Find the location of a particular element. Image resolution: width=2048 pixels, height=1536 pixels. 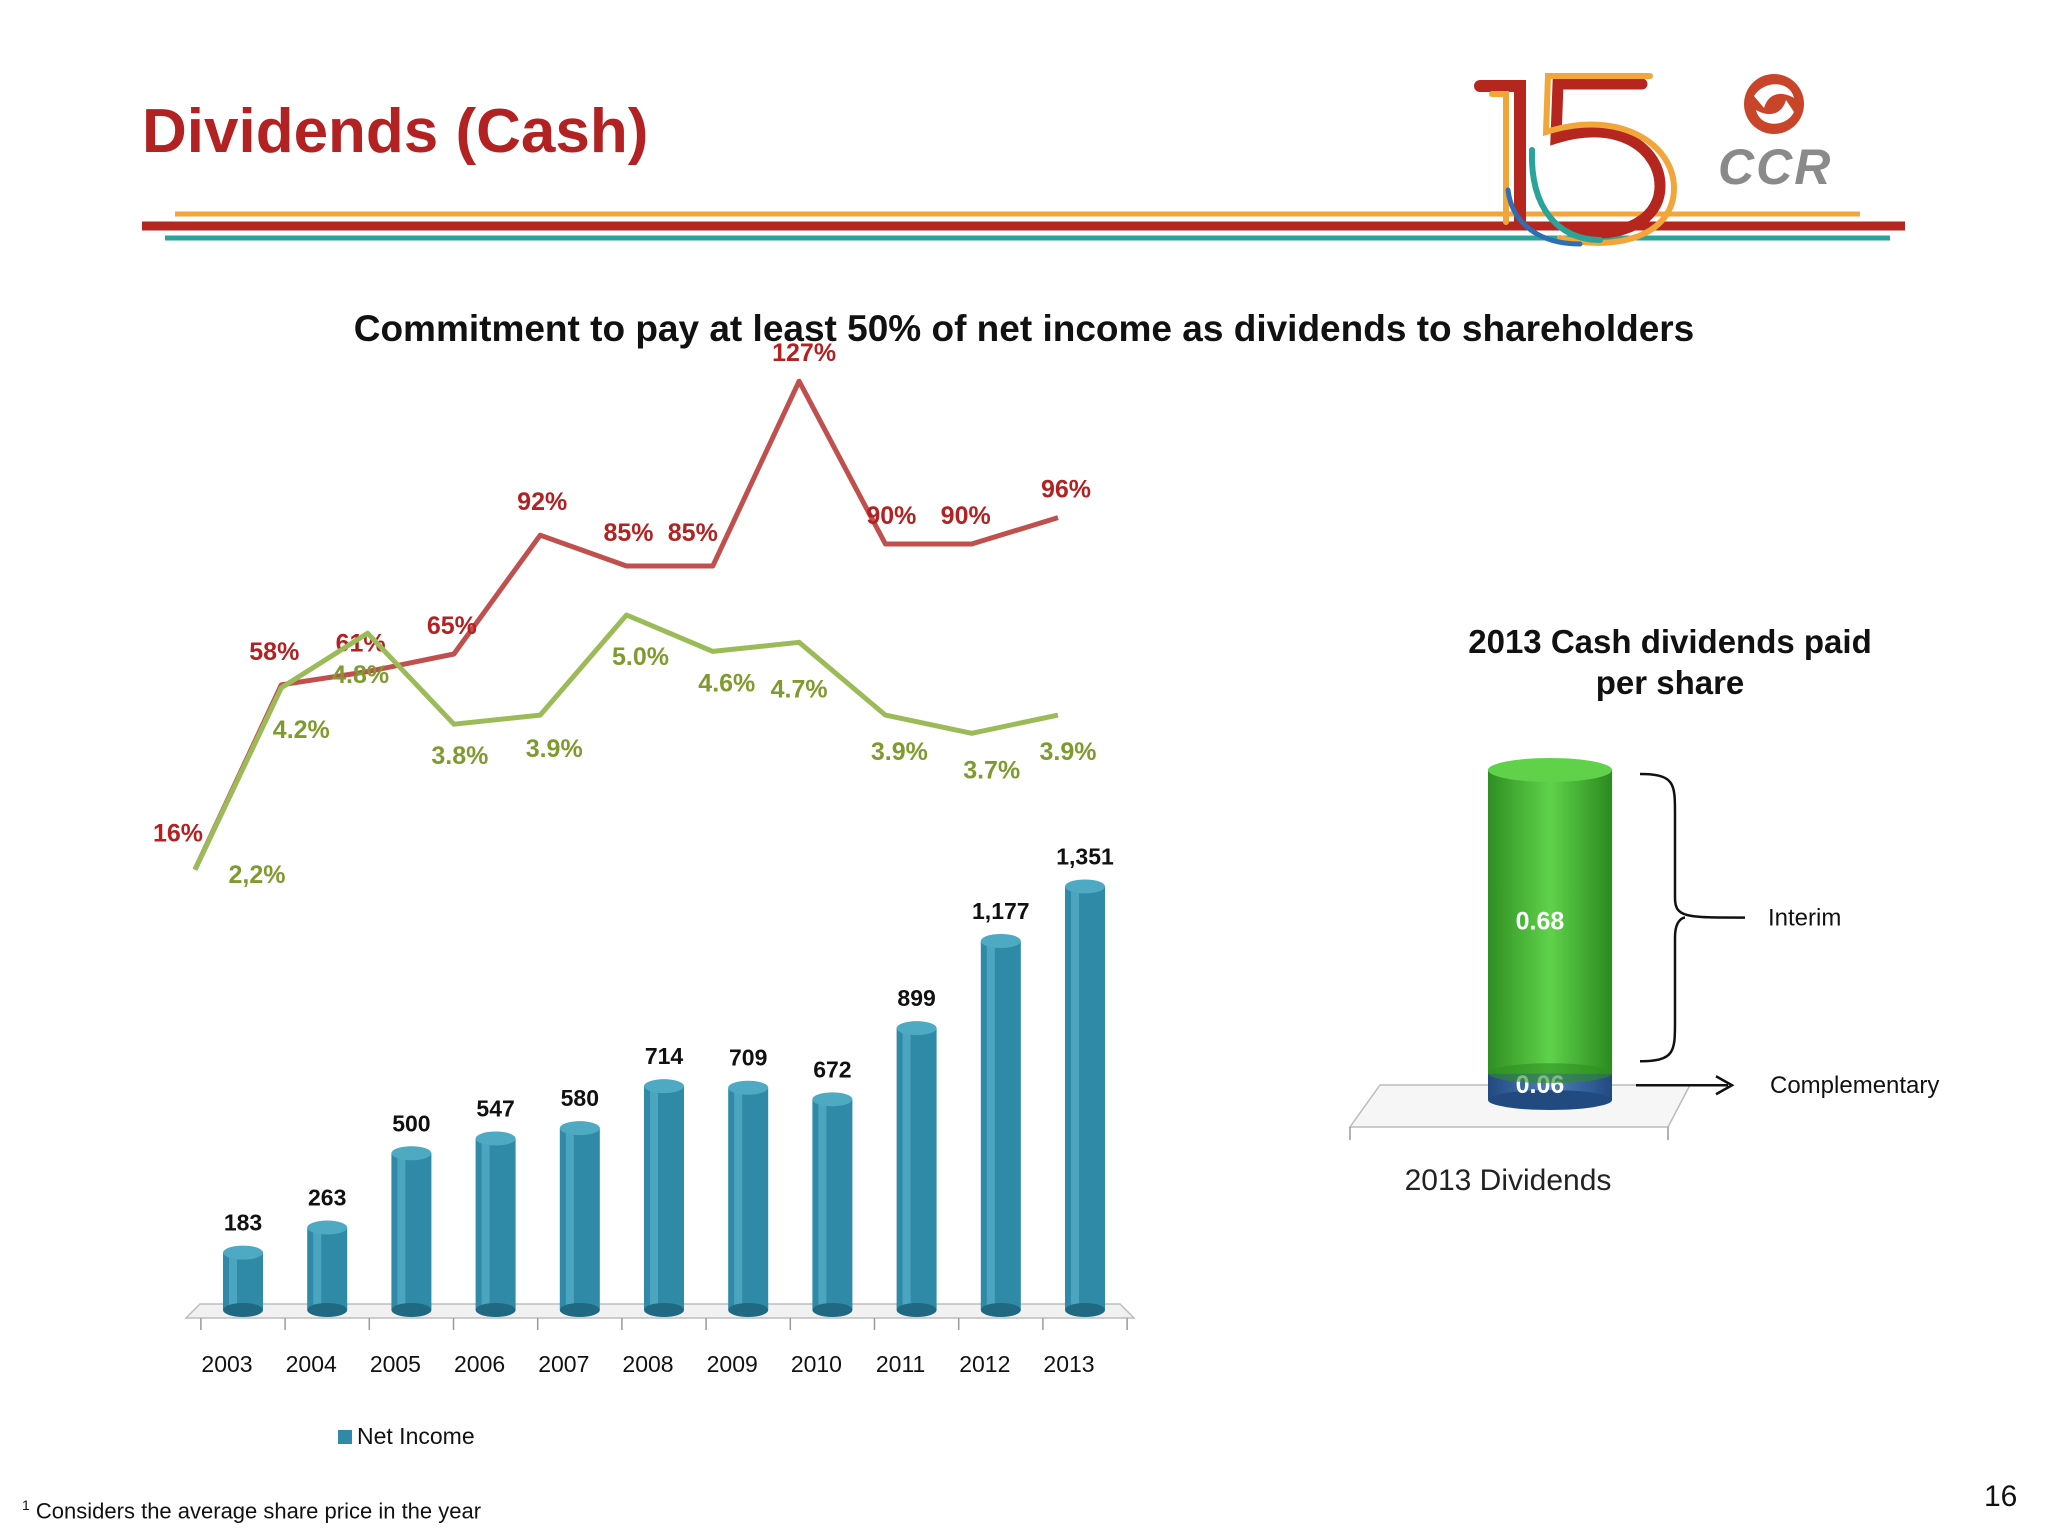

yield-label-2010: 4.7% is located at coordinates (799, 689).